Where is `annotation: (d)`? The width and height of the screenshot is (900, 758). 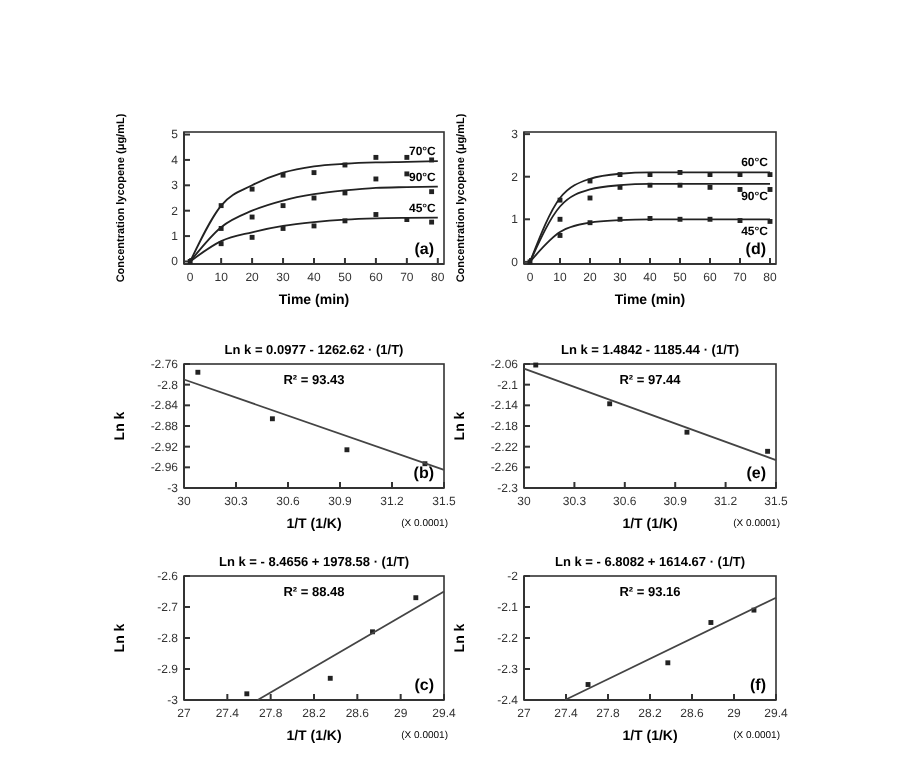 annotation: (d) is located at coordinates (756, 249).